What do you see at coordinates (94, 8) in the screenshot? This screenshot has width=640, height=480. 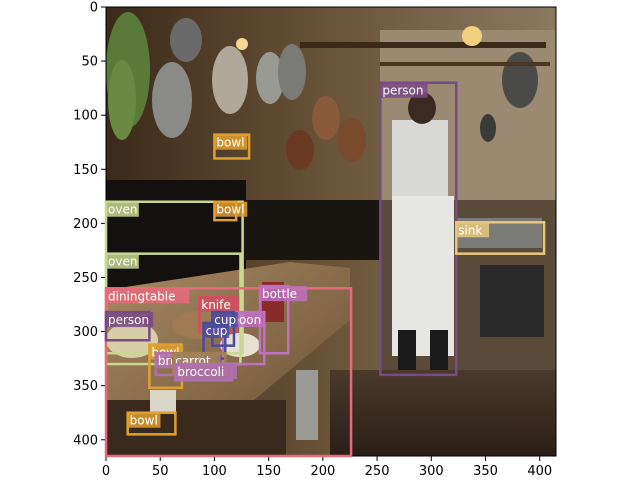 I see `y-tick-label: 0` at bounding box center [94, 8].